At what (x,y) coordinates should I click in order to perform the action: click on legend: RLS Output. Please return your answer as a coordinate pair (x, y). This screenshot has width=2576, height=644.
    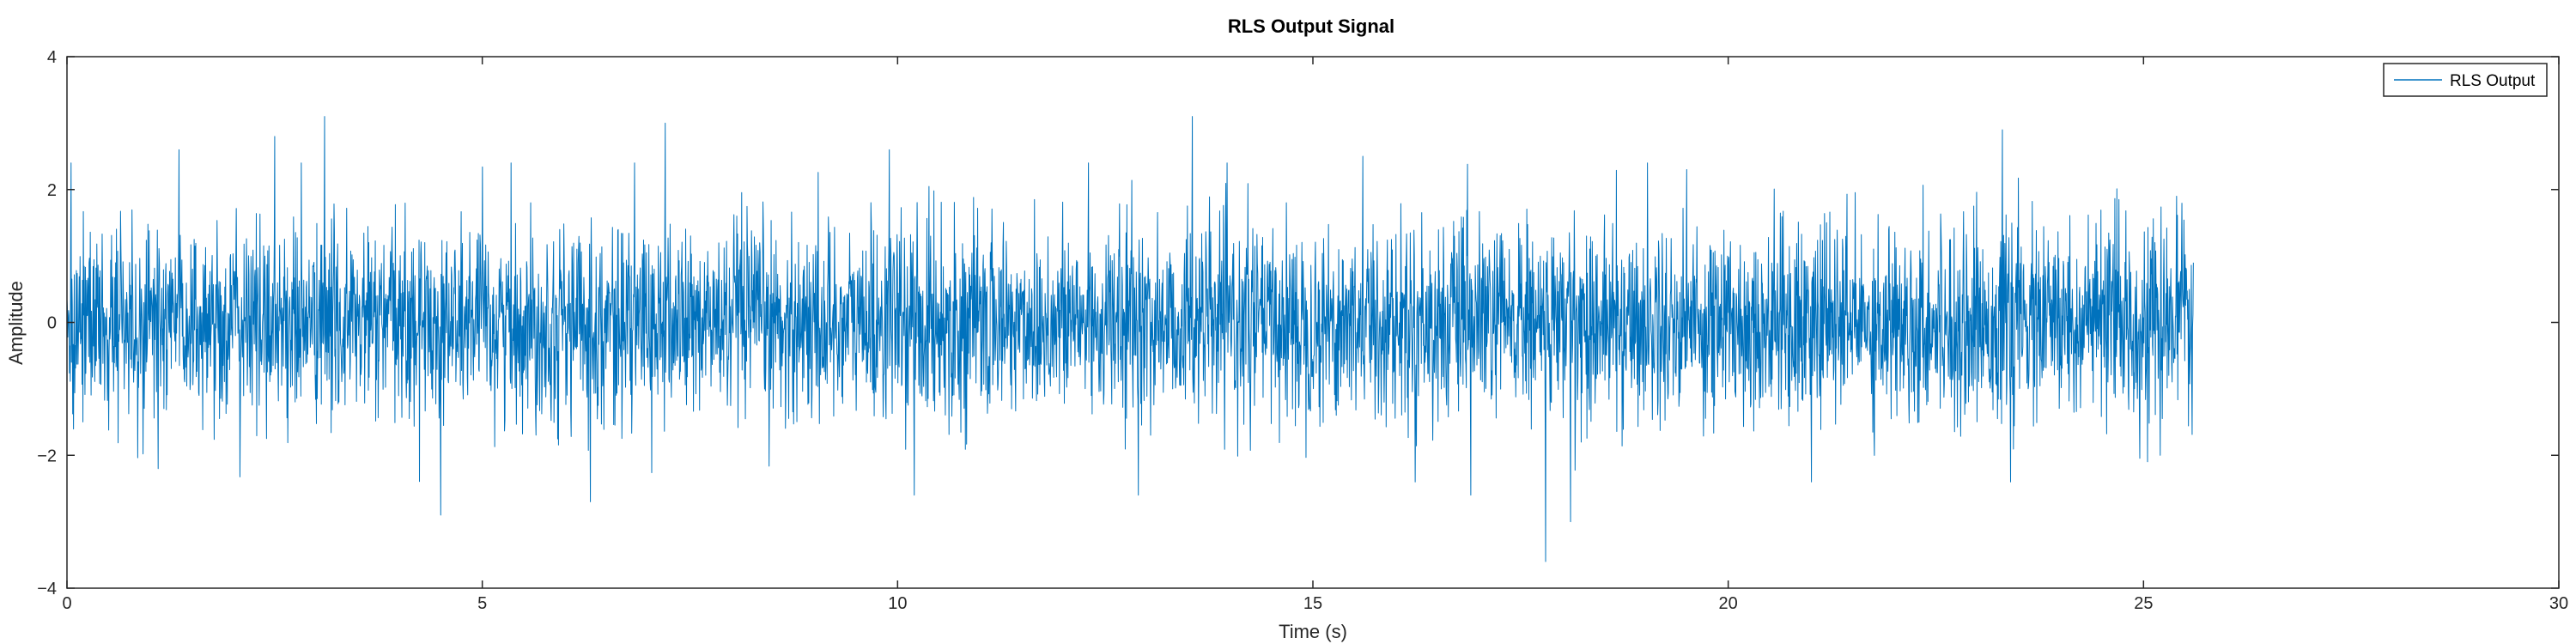
    Looking at the image, I should click on (2465, 80).